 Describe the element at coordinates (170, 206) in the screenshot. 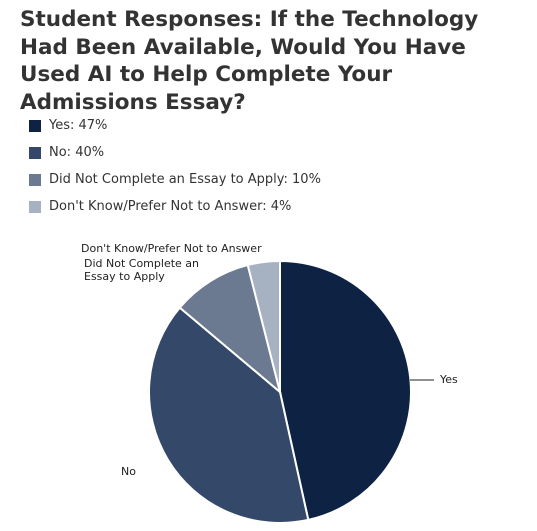

I see `legend-label-dont-know: Don't Know/Prefer Not to Answer: 4%` at that location.